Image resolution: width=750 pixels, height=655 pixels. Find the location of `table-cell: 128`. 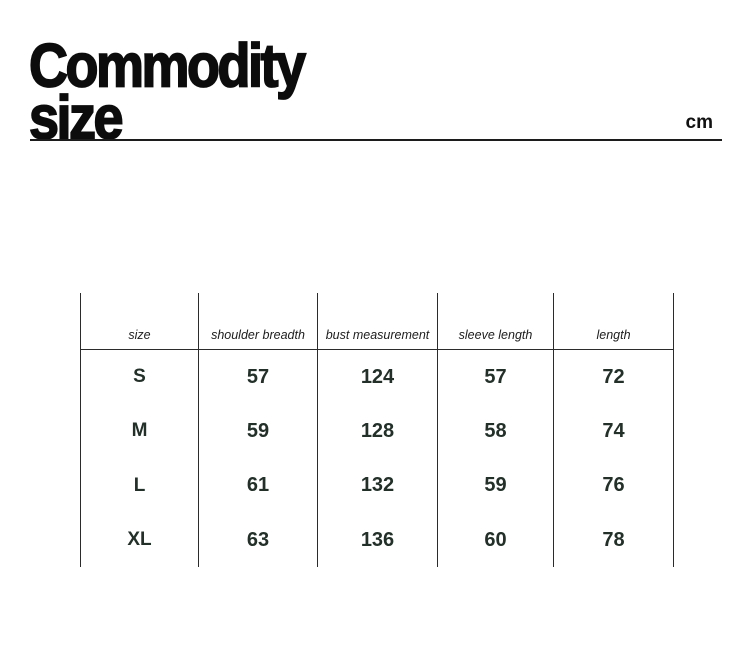

table-cell: 128 is located at coordinates (378, 431).